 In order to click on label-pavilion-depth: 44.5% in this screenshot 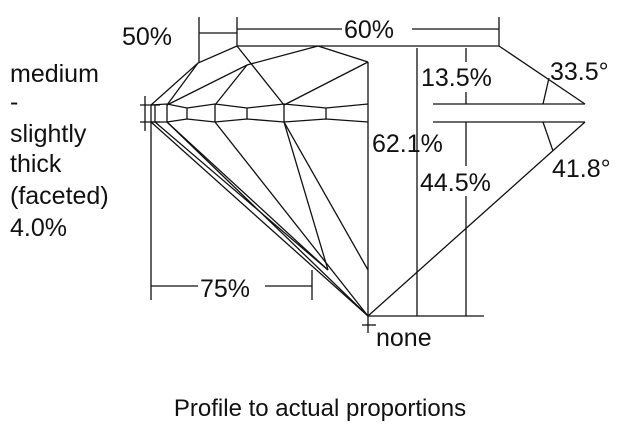, I will do `click(455, 183)`.